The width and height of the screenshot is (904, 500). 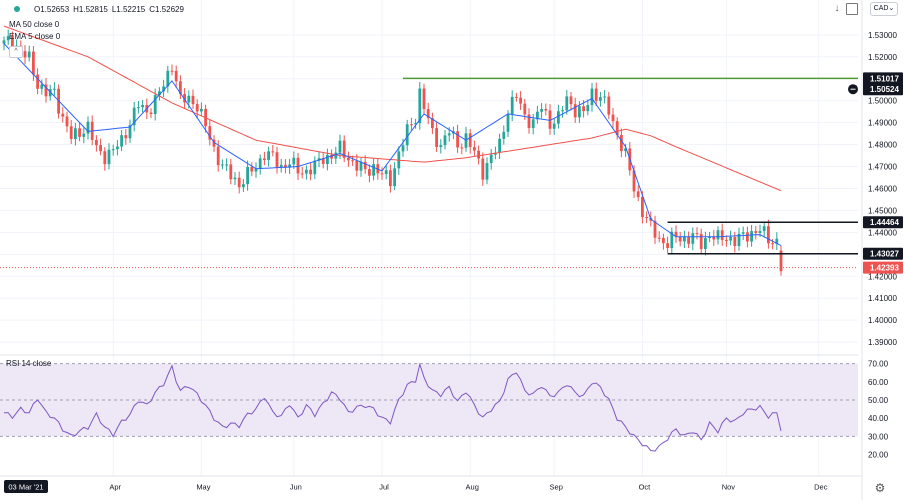 I want to click on time-tick-label: Jul, so click(x=384, y=487).